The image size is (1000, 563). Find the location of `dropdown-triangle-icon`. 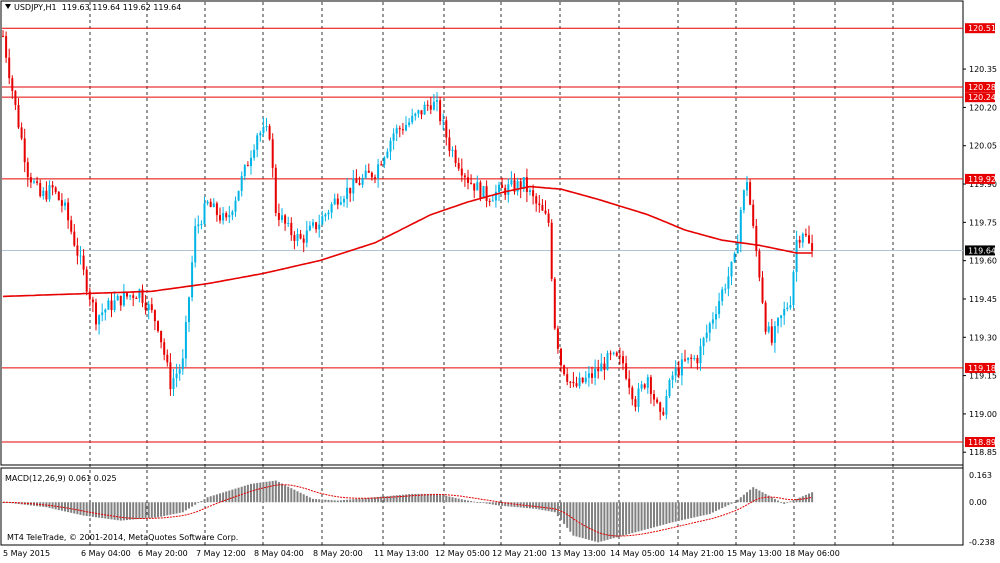

dropdown-triangle-icon is located at coordinates (8, 6).